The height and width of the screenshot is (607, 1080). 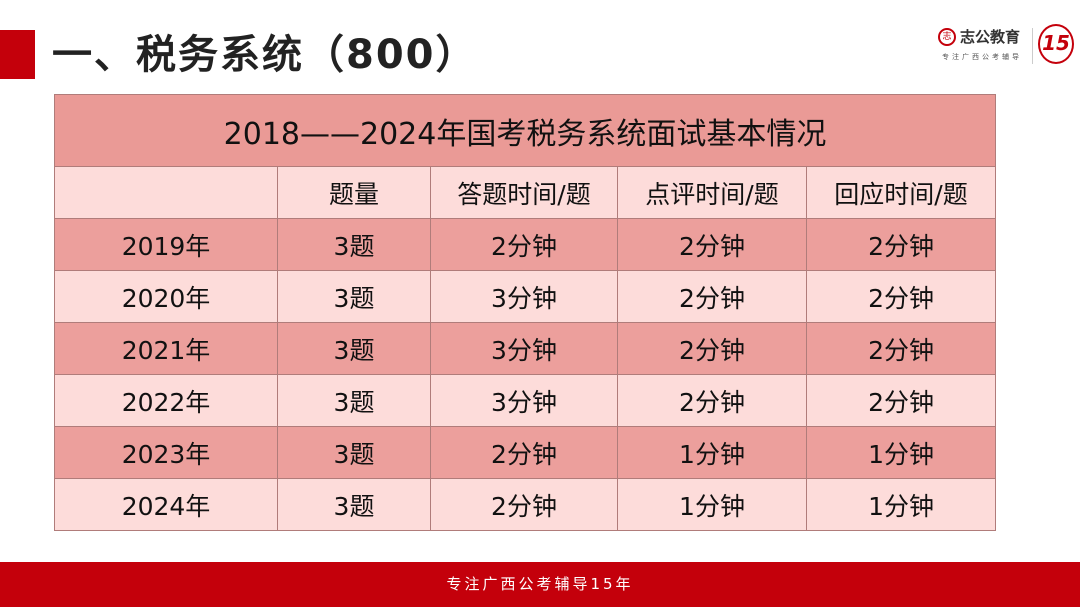 I want to click on table-cell: 2021年, so click(x=166, y=348).